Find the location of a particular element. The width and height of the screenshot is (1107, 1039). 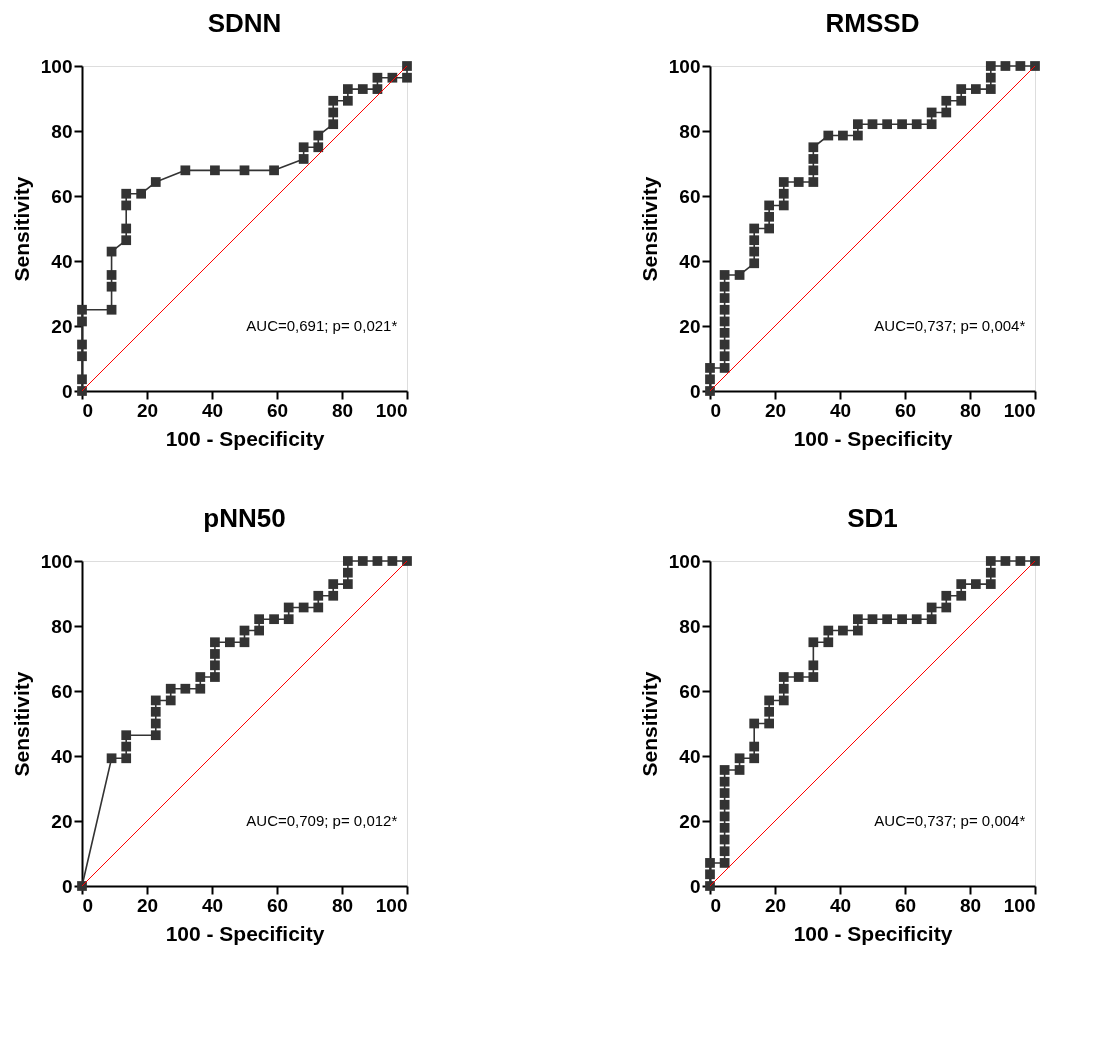

chart-title: RMSSD is located at coordinates (872, 23).